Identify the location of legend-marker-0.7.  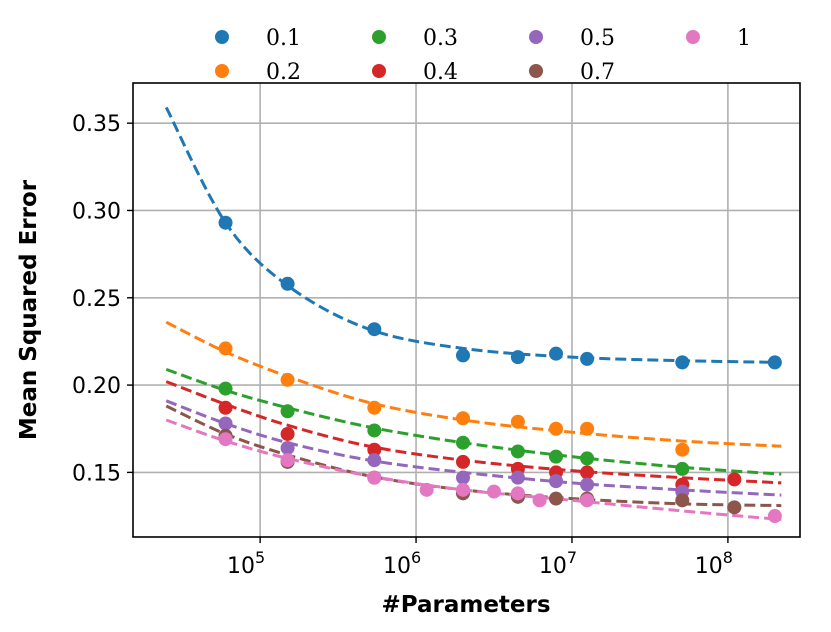
(536, 71).